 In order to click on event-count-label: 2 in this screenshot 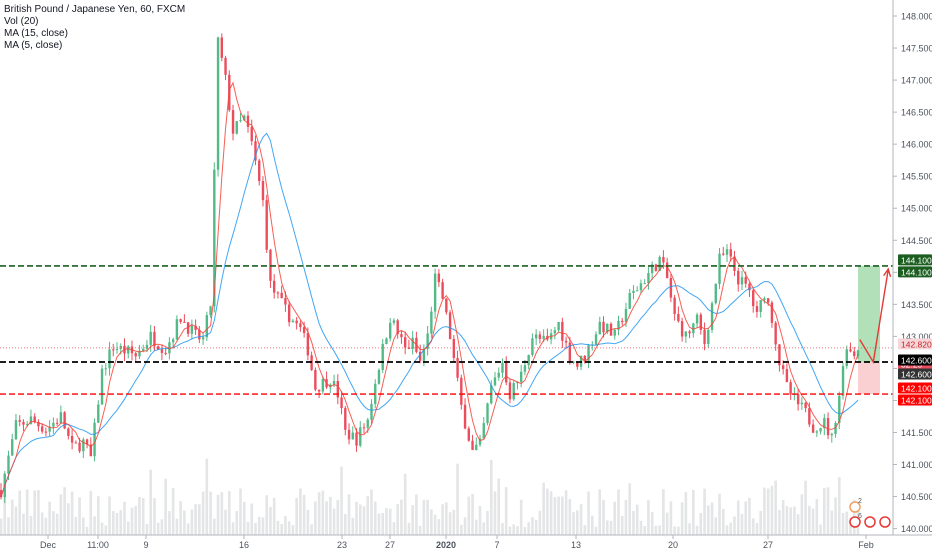, I will do `click(860, 501)`.